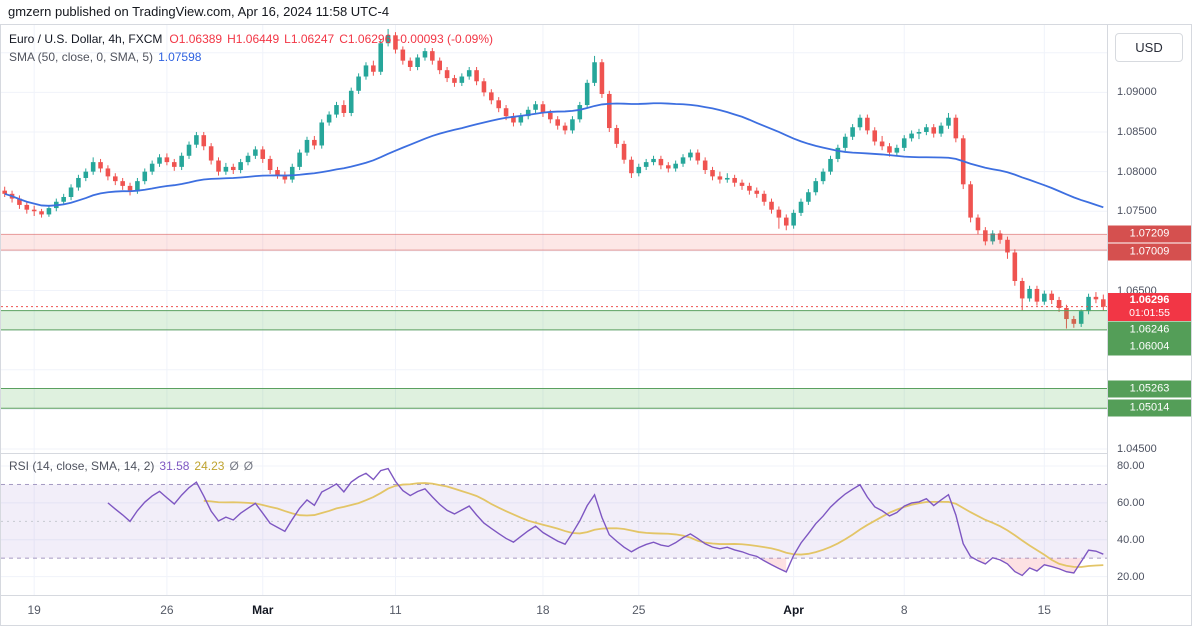 Image resolution: width=1192 pixels, height=626 pixels. I want to click on sma-value: 1.07598, so click(180, 57).